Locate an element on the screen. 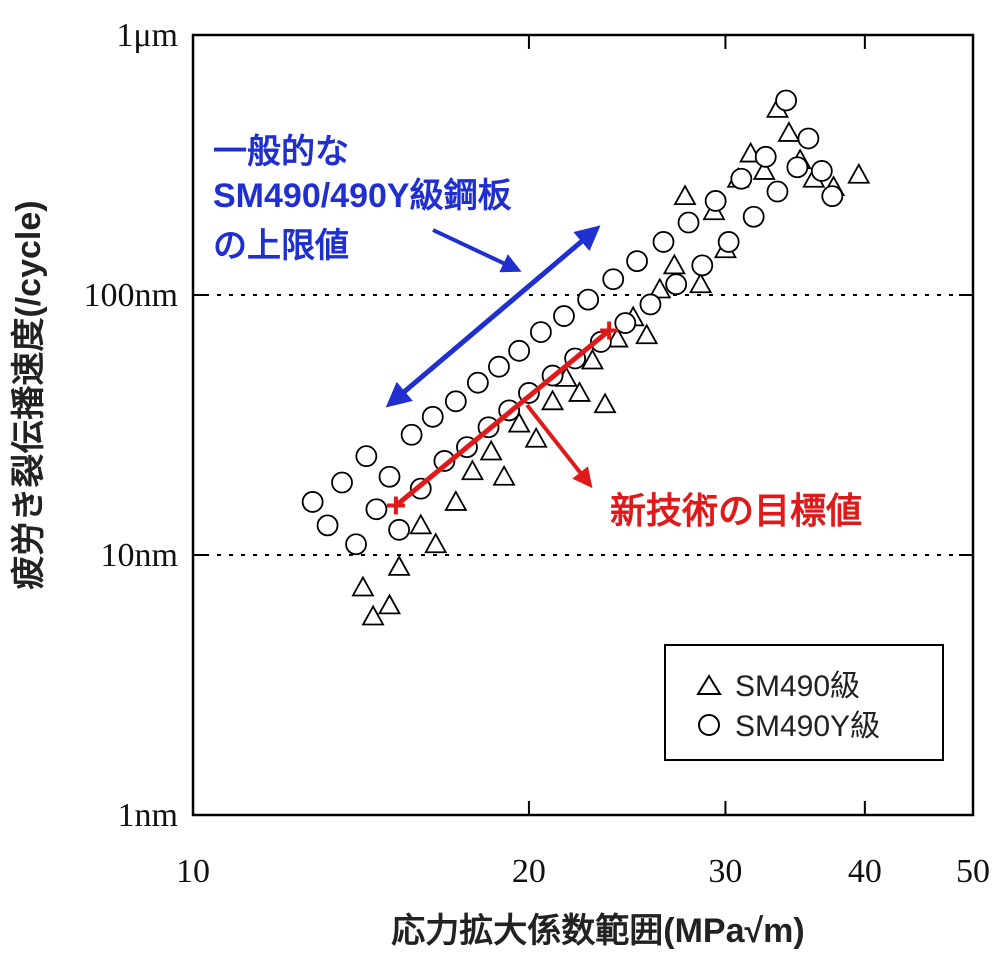  y-tick-label: 10nm is located at coordinates (139, 555).